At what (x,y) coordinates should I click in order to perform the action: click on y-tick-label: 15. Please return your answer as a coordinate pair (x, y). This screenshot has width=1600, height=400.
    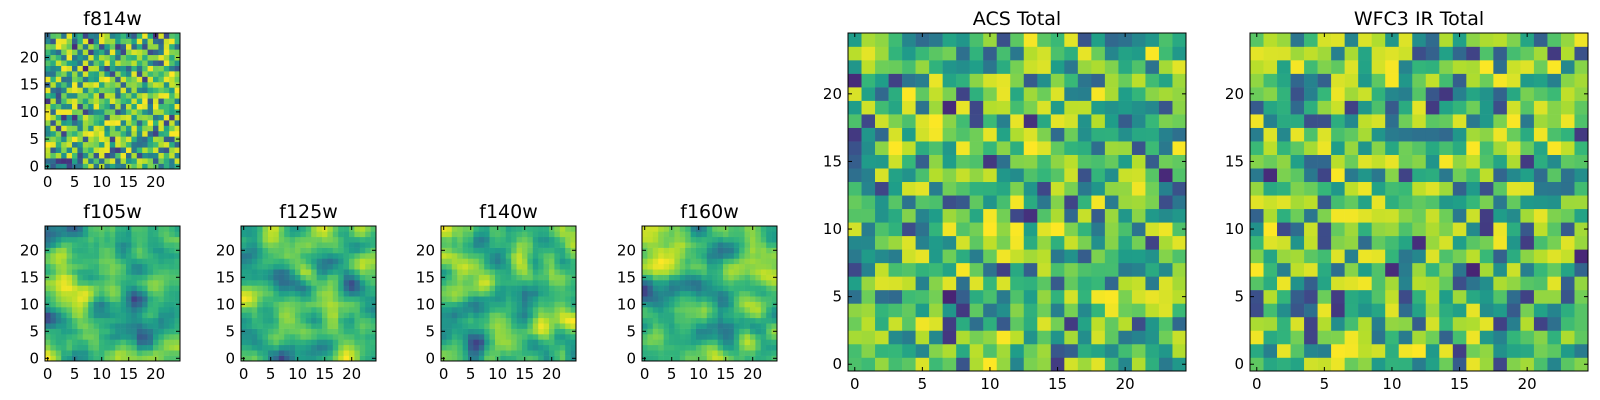
    Looking at the image, I should click on (29, 85).